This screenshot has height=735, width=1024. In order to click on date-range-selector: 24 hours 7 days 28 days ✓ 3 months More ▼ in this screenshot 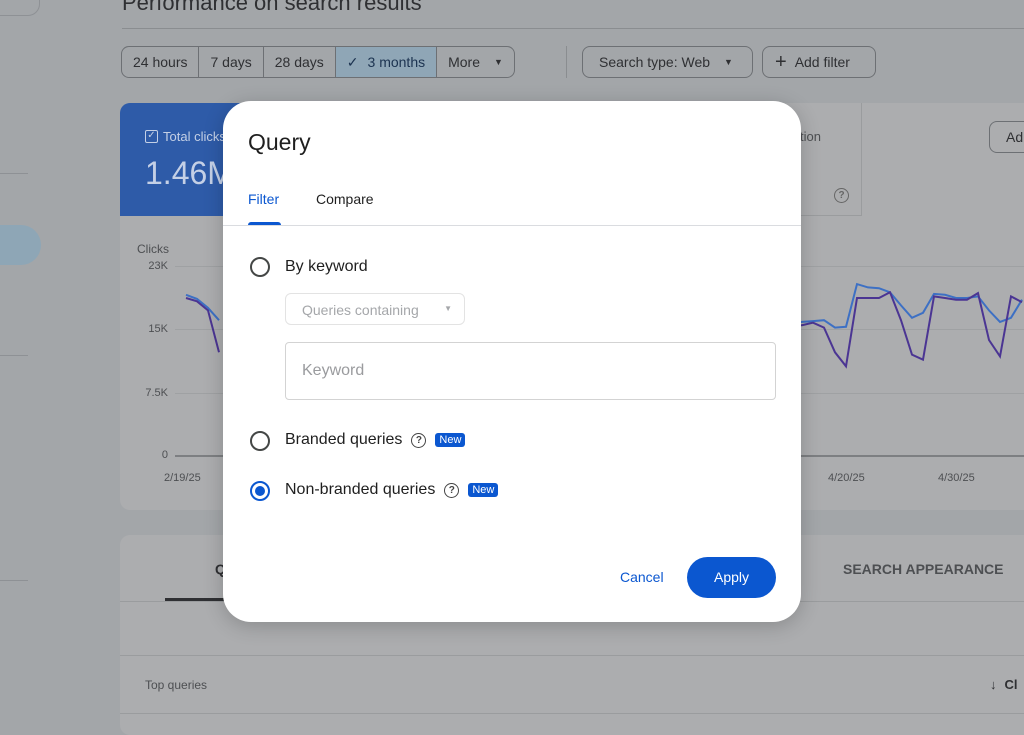, I will do `click(318, 62)`.